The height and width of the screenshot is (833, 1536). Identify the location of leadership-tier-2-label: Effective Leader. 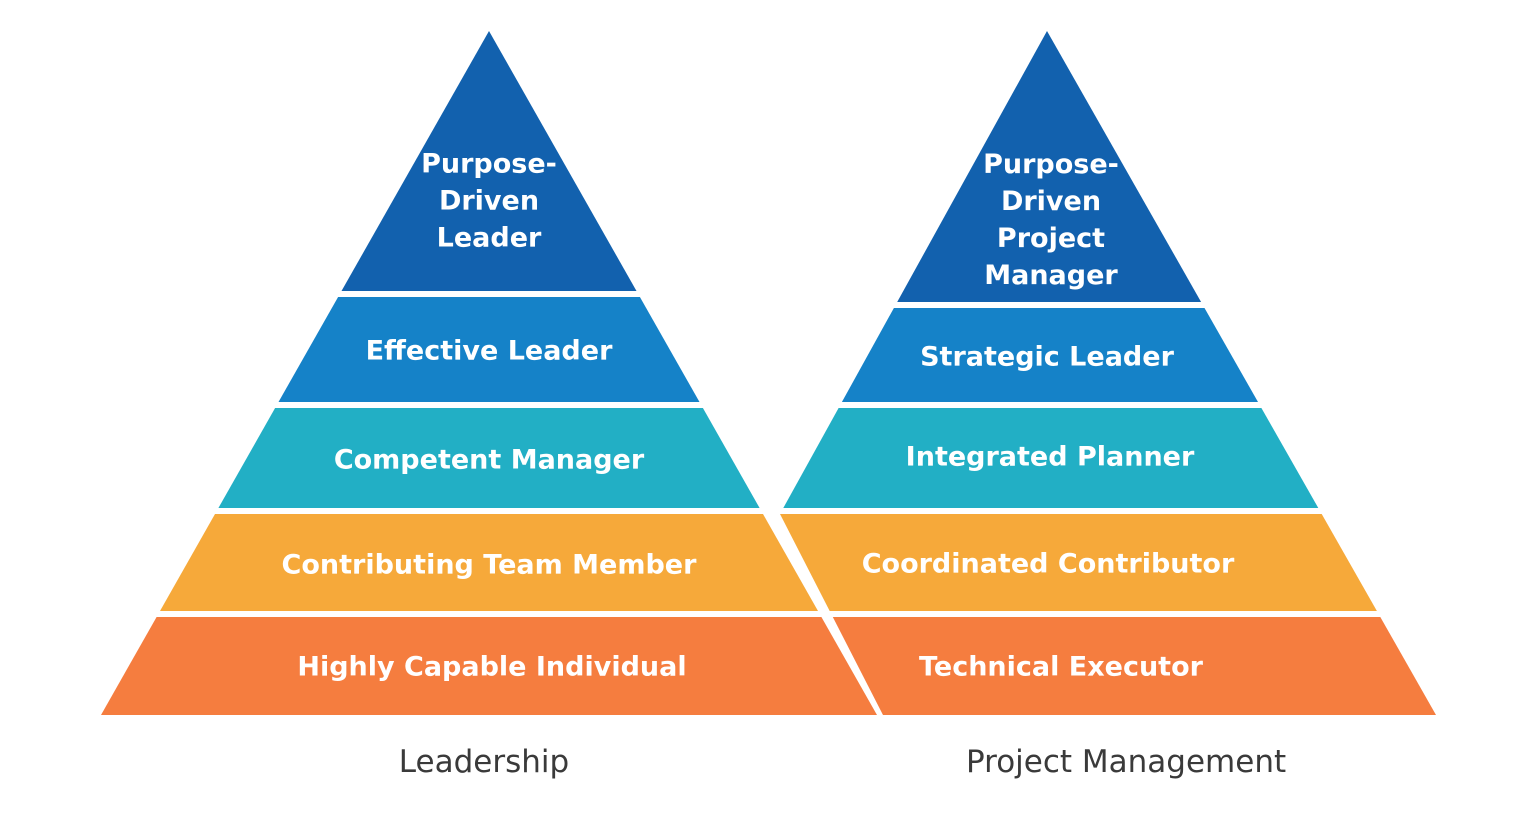
(489, 351).